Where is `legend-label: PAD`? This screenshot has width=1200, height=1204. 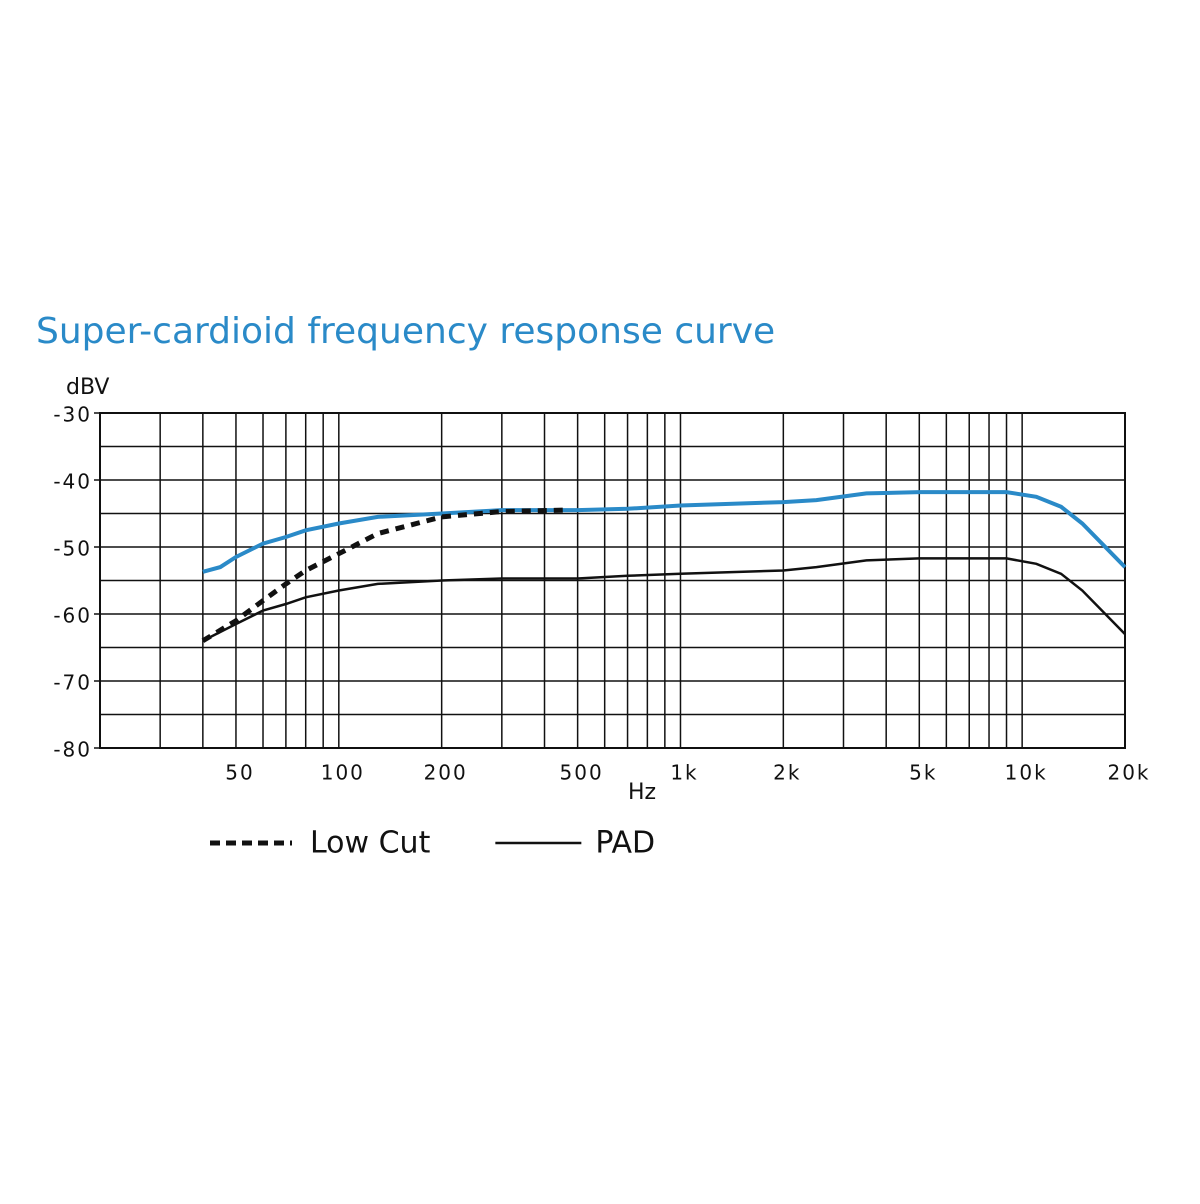 legend-label: PAD is located at coordinates (625, 843).